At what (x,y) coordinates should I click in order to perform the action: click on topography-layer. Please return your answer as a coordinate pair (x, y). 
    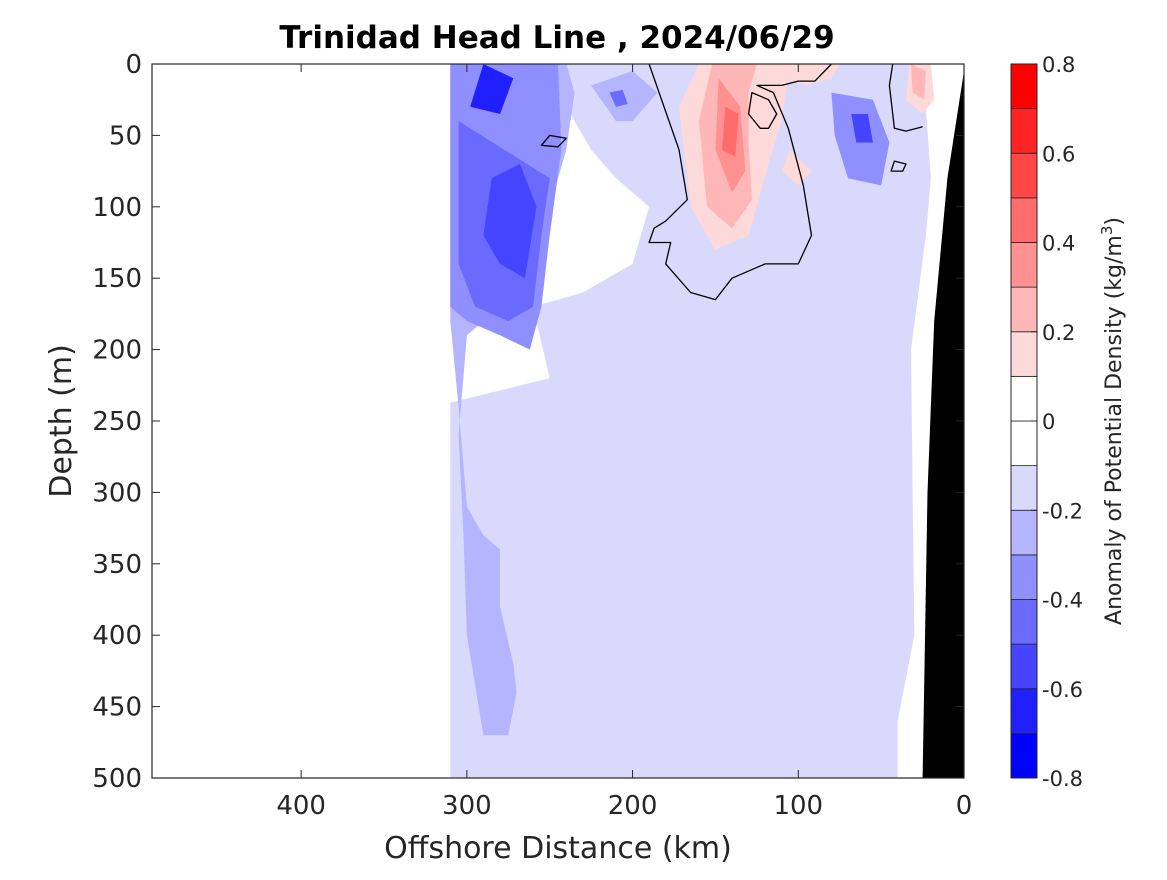
    Looking at the image, I should click on (943, 424).